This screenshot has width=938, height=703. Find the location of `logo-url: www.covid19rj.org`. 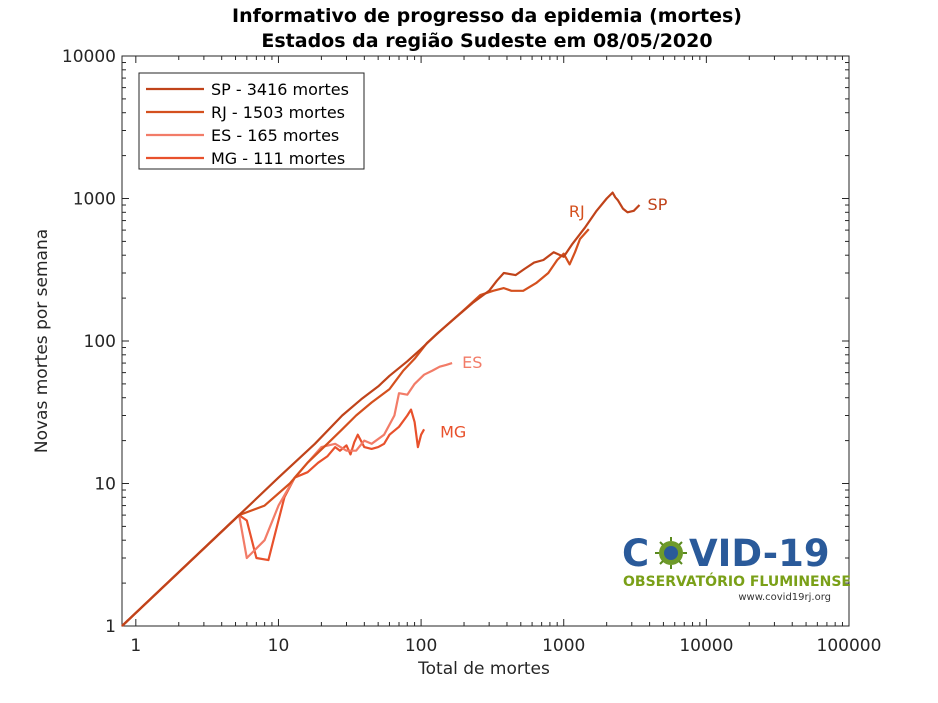

logo-url: www.covid19rj.org is located at coordinates (784, 597).